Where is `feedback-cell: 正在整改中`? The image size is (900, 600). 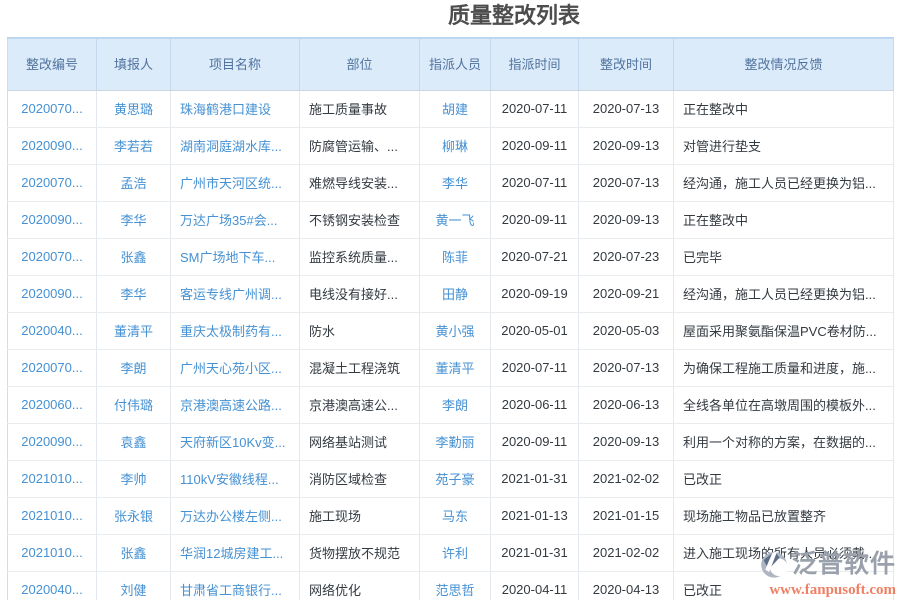 feedback-cell: 正在整改中 is located at coordinates (783, 109).